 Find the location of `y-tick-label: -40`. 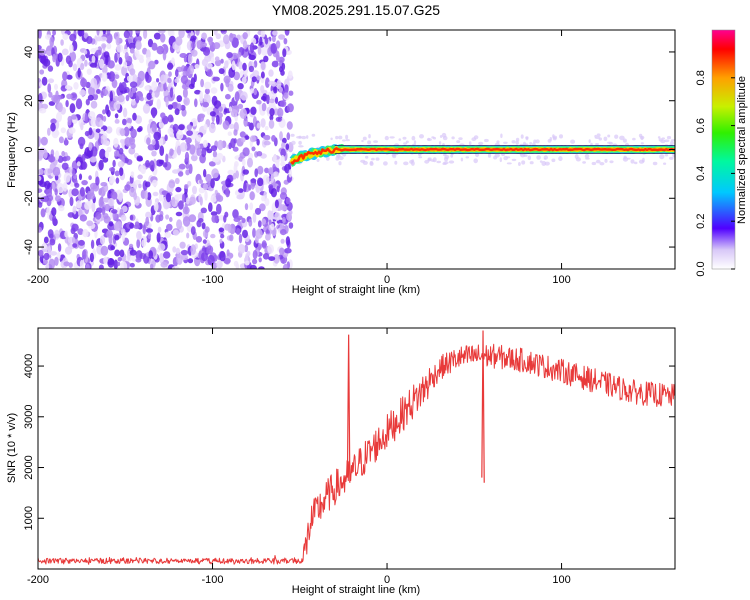

y-tick-label: -40 is located at coordinates (29, 247).